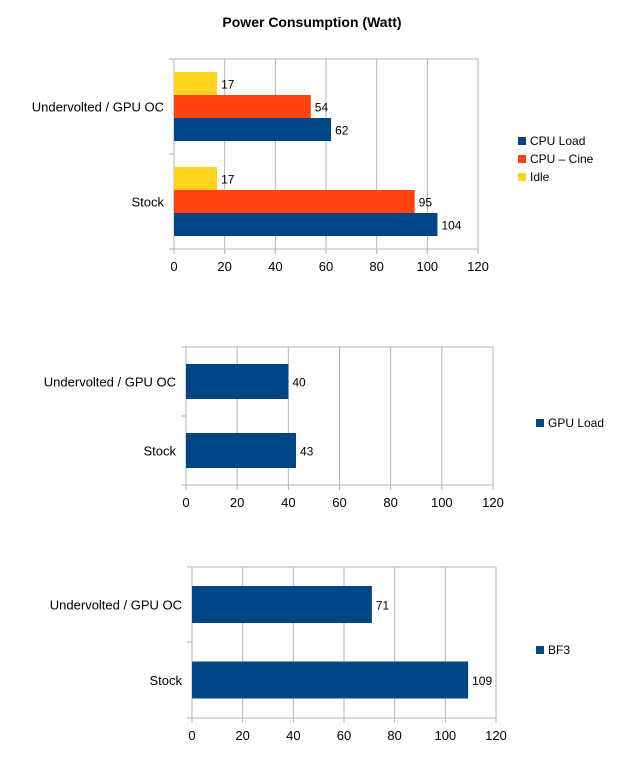  I want to click on legend-label: GPU Load, so click(576, 423).